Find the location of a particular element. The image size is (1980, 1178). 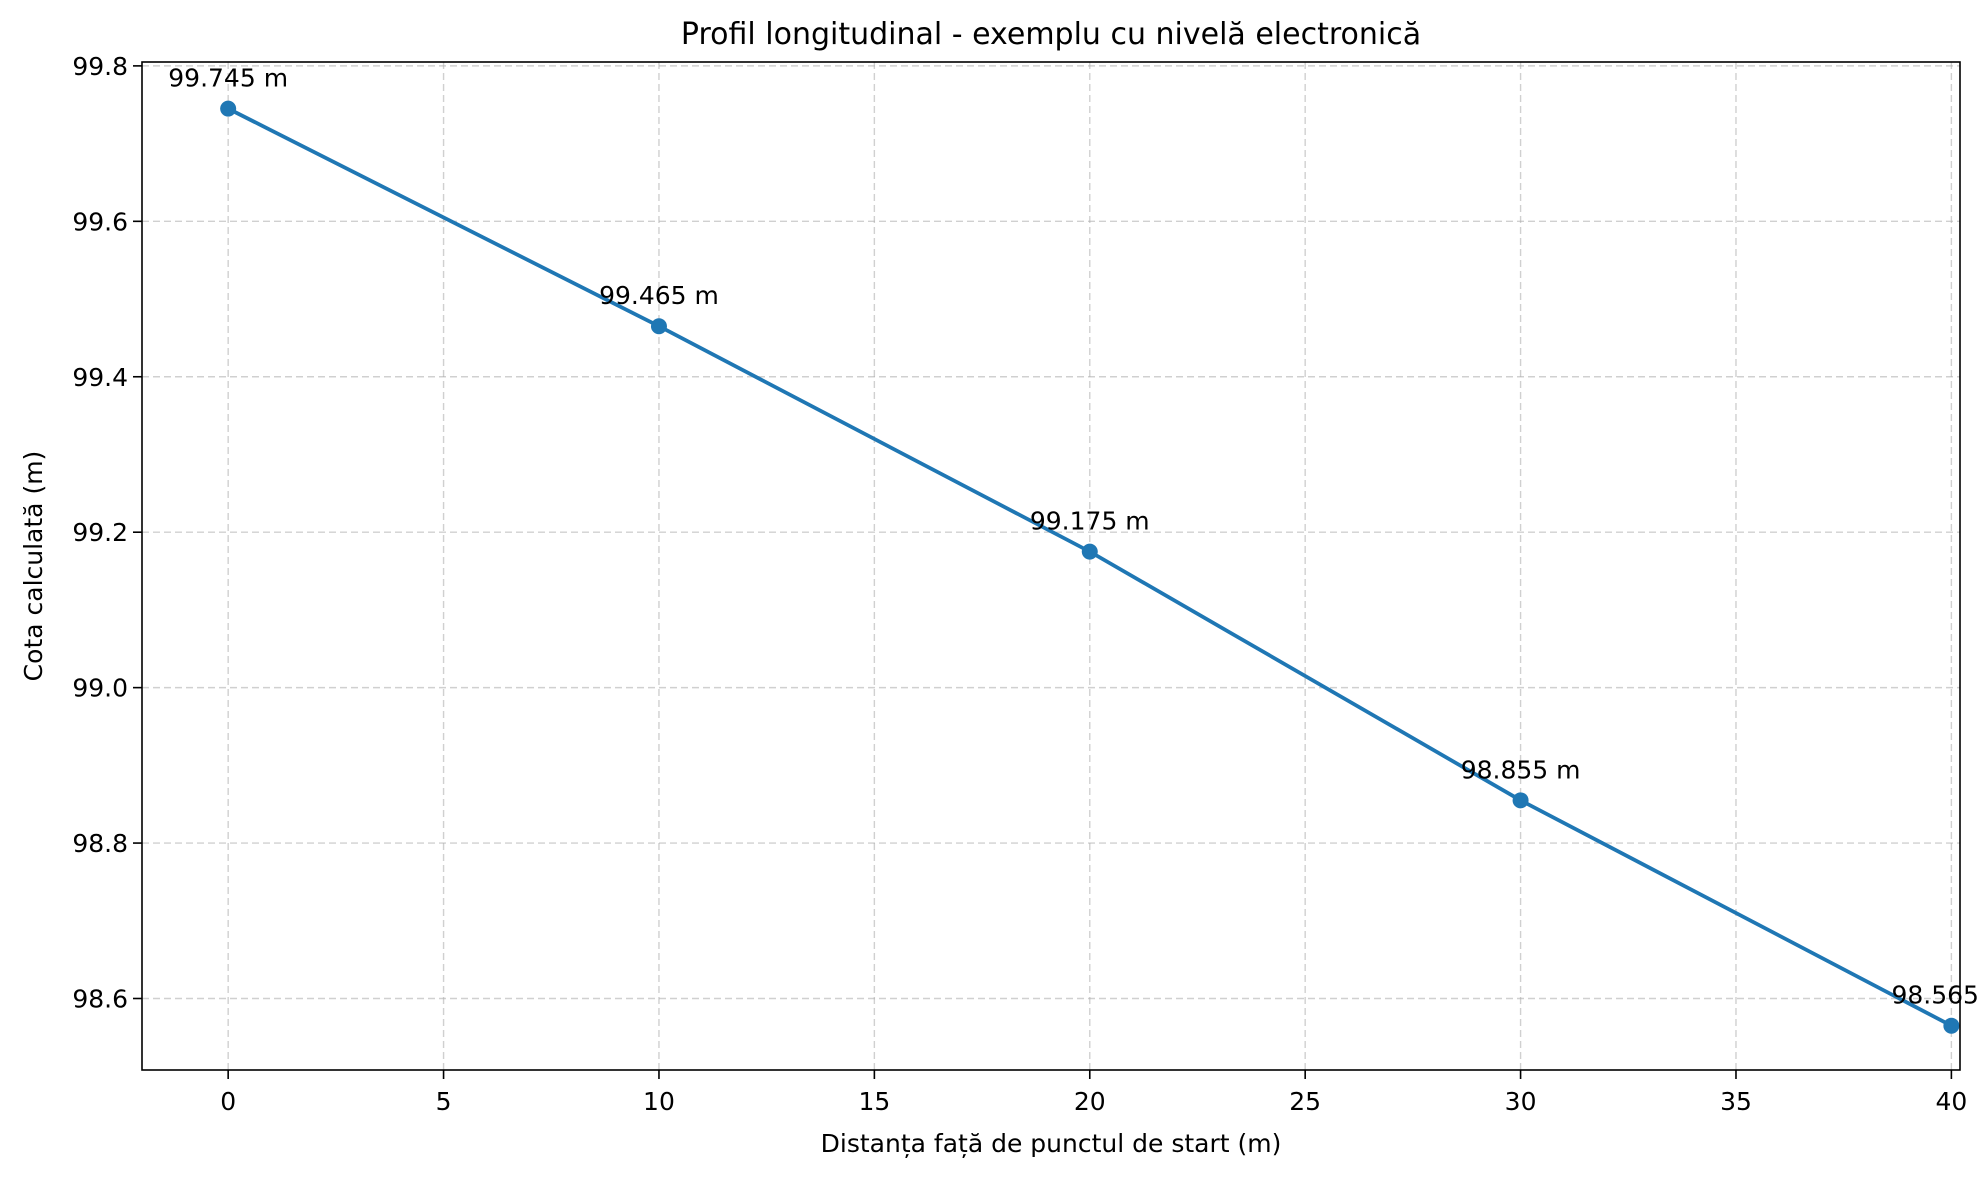

data-label: 99.745 m is located at coordinates (228, 78).